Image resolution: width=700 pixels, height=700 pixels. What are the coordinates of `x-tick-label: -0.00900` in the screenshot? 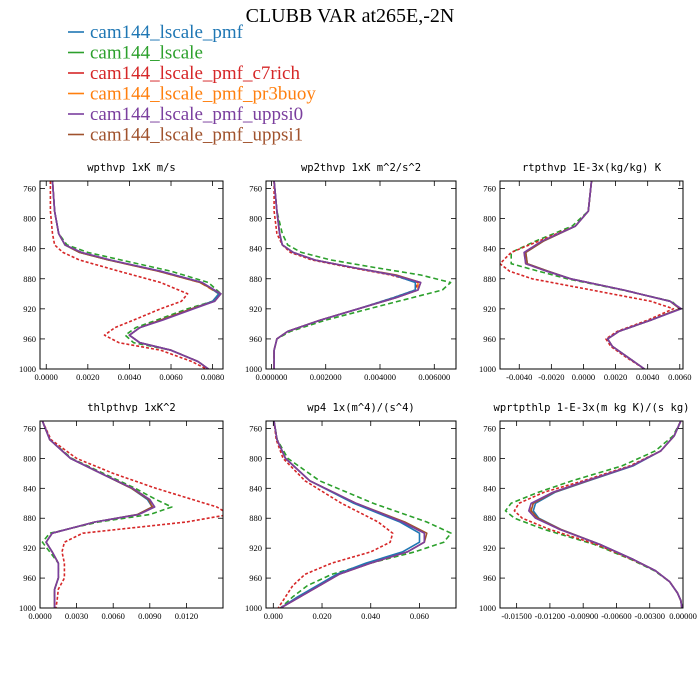 It's located at (583, 616).